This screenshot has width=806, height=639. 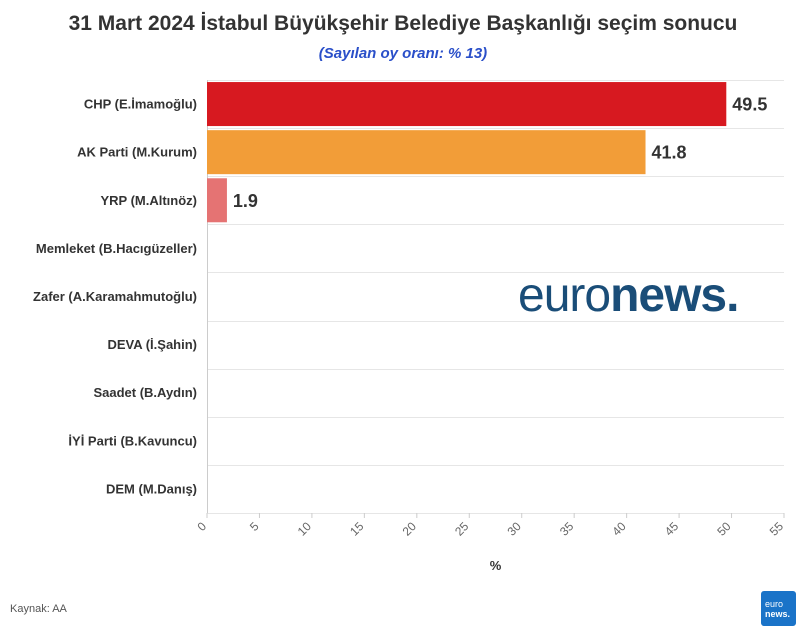 What do you see at coordinates (152, 344) in the screenshot?
I see `category-label: DEVA (İ.Şahin)` at bounding box center [152, 344].